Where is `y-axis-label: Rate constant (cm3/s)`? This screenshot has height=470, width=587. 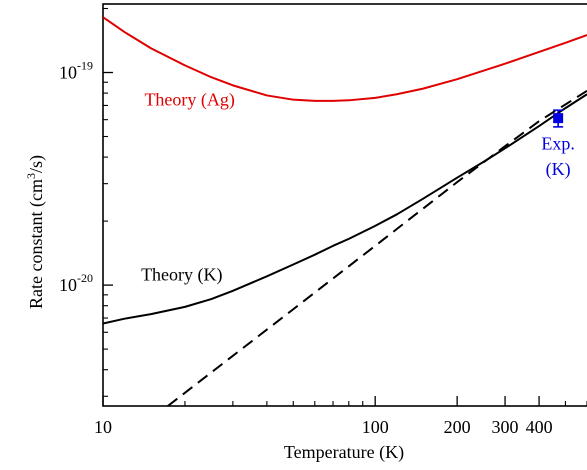 y-axis-label: Rate constant (cm3/s) is located at coordinates (35, 232).